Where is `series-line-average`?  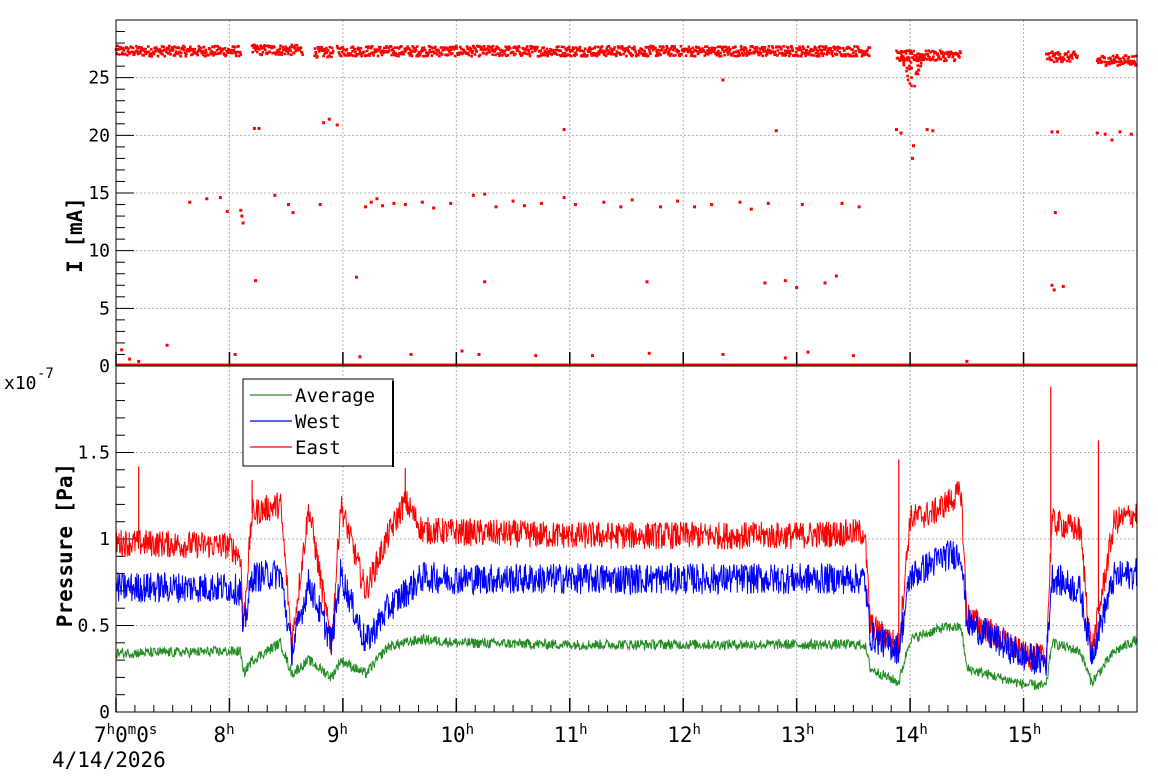
series-line-average is located at coordinates (626, 656).